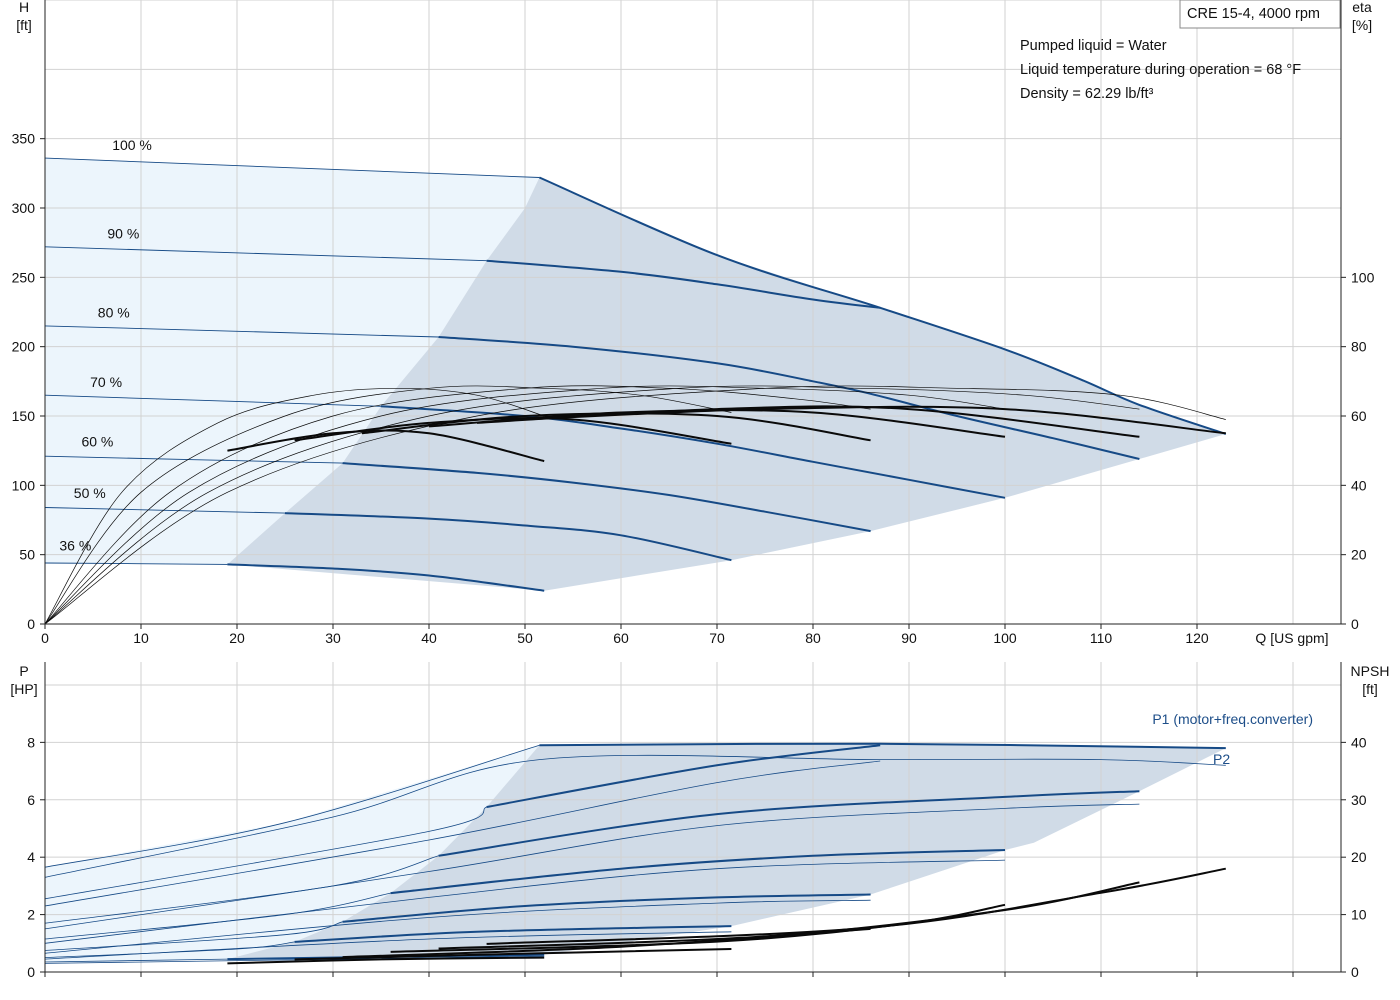 The width and height of the screenshot is (1400, 1000). What do you see at coordinates (813, 638) in the screenshot?
I see `x-tick-label: 80` at bounding box center [813, 638].